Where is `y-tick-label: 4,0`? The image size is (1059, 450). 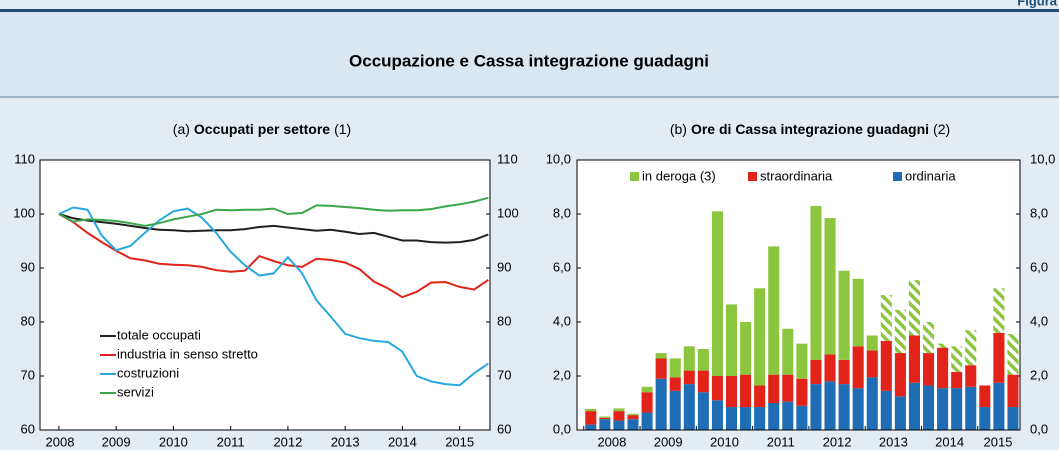
y-tick-label: 4,0 is located at coordinates (562, 320).